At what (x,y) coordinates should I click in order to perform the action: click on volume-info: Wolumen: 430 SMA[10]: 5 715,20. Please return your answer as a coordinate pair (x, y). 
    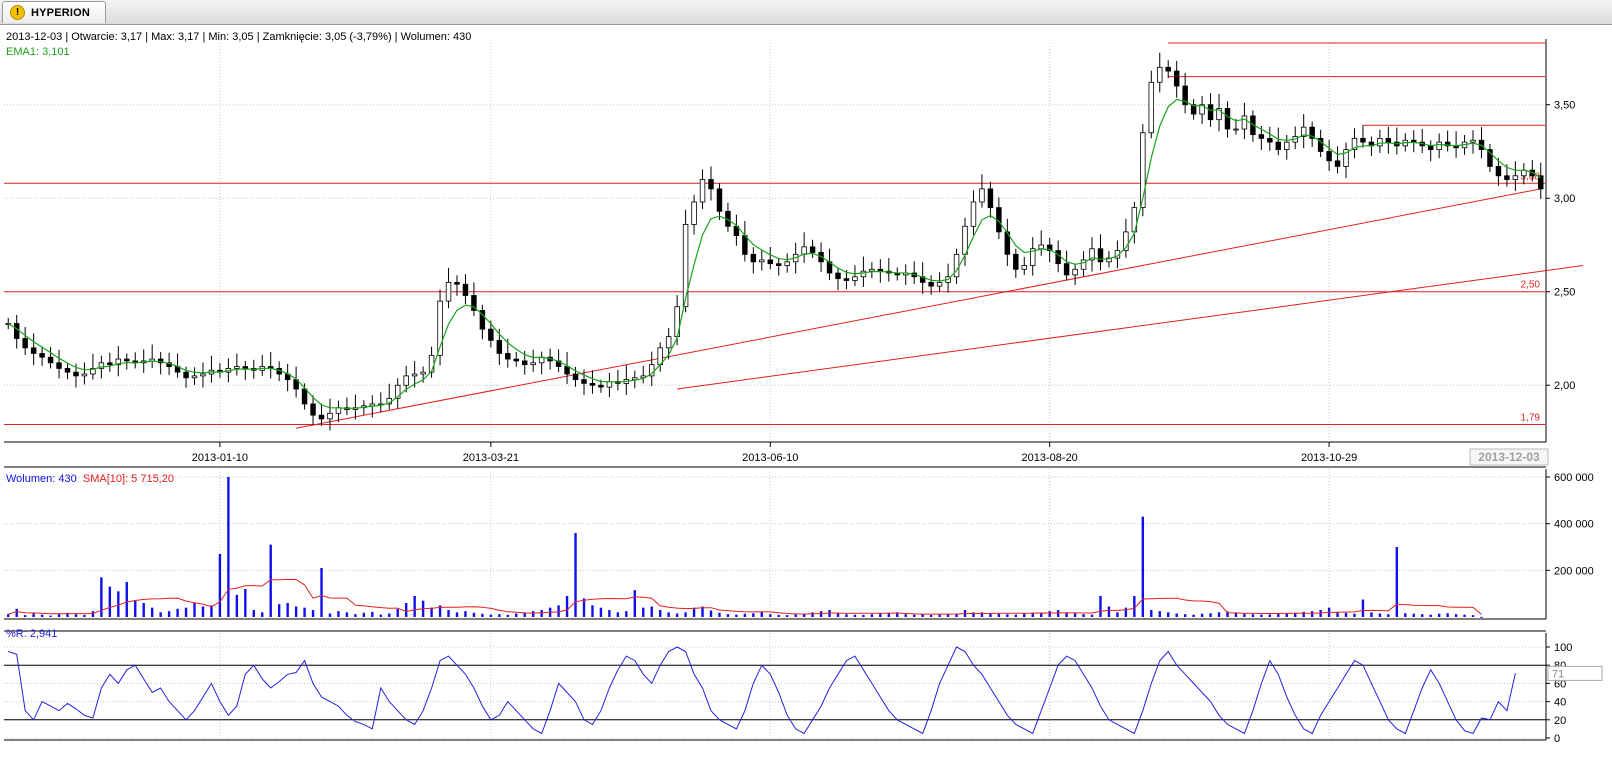
    Looking at the image, I should click on (90, 479).